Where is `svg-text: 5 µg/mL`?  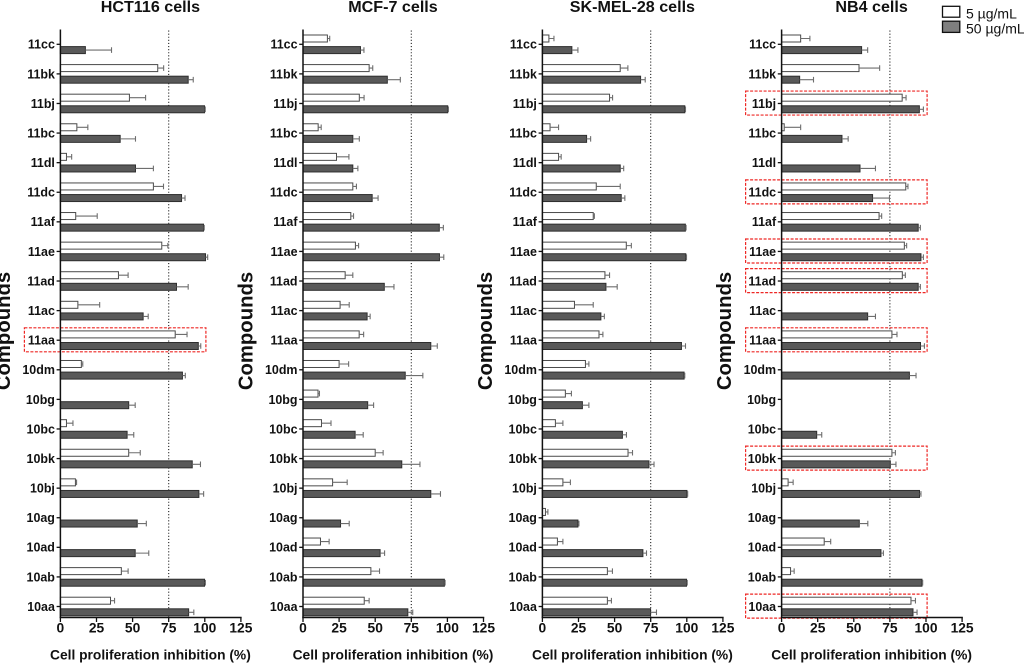 svg-text: 5 µg/mL is located at coordinates (991, 13).